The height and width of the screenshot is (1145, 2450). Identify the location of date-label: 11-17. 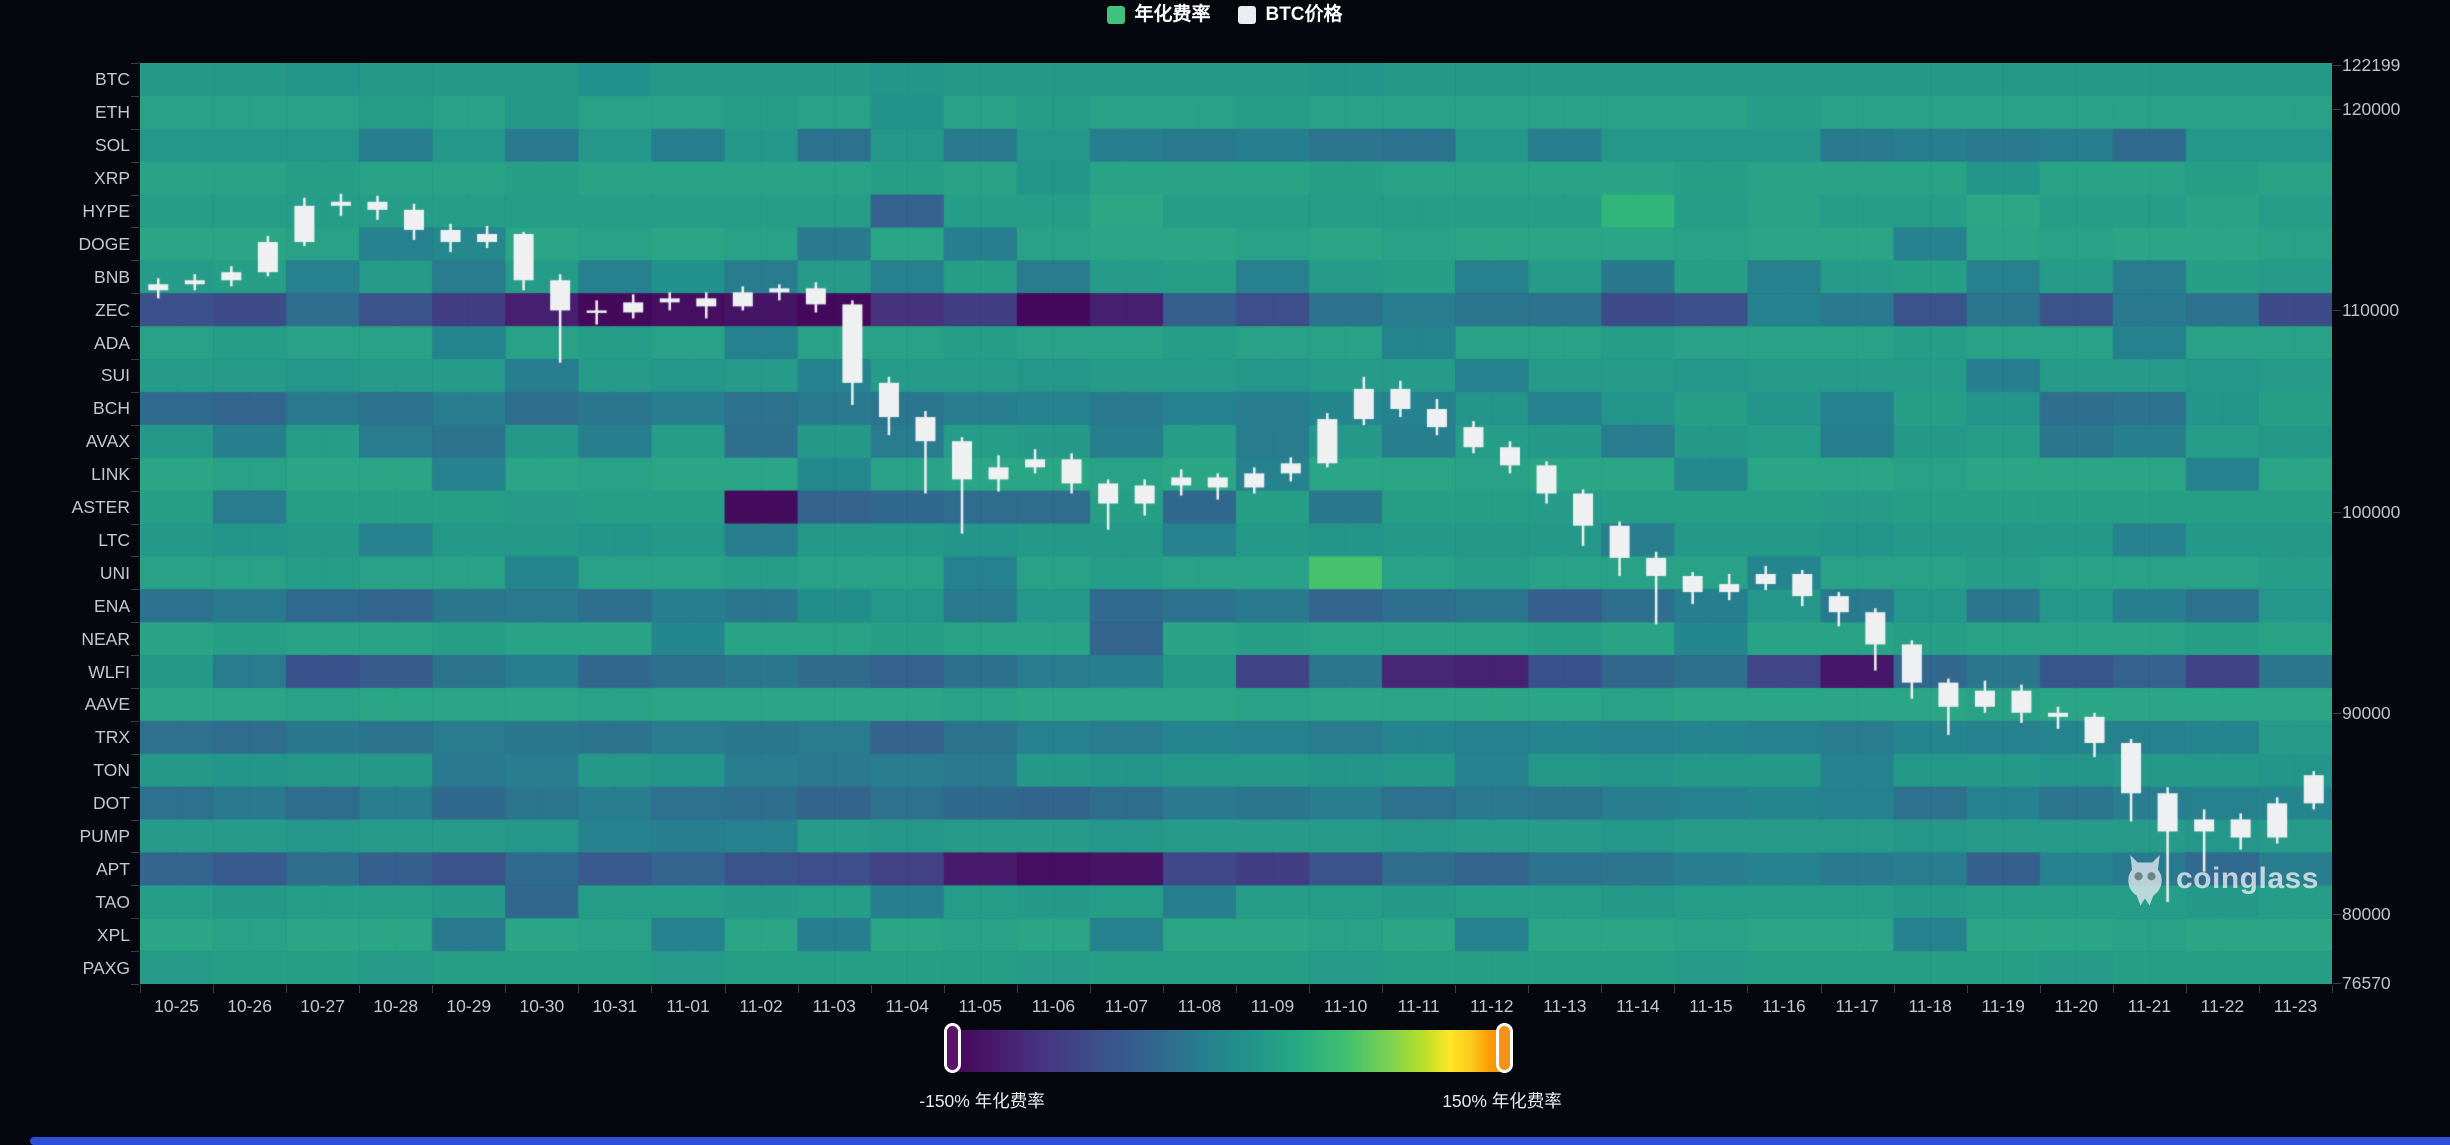
(1857, 1006).